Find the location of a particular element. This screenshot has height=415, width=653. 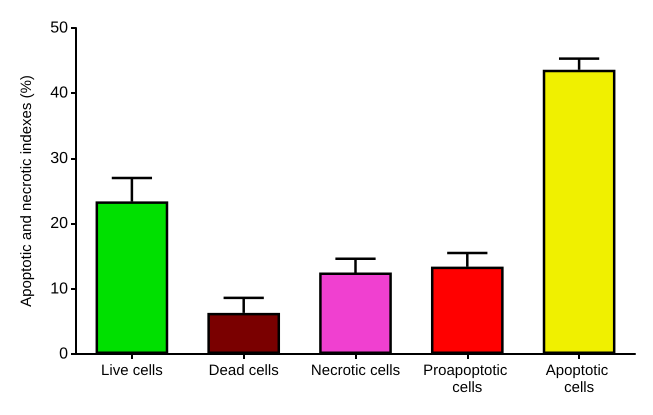

y-axis-title: Apoptotic and necrotic indexes (%) is located at coordinates (26, 191).